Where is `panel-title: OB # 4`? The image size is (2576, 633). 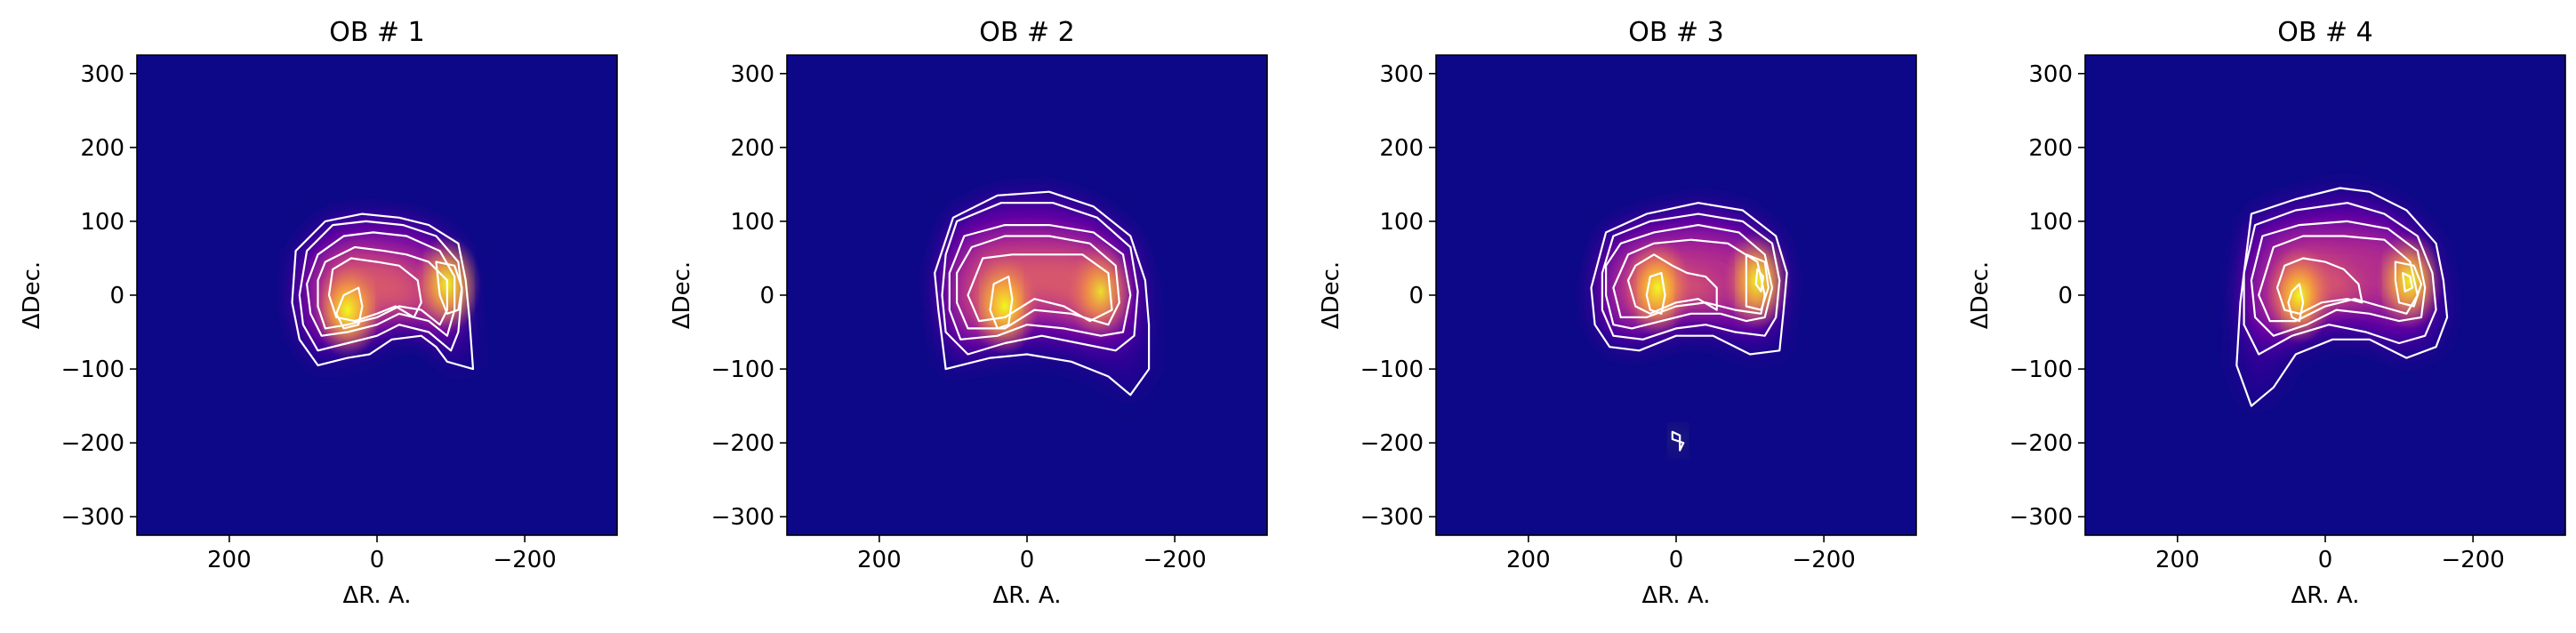
panel-title: OB # 4 is located at coordinates (2325, 32).